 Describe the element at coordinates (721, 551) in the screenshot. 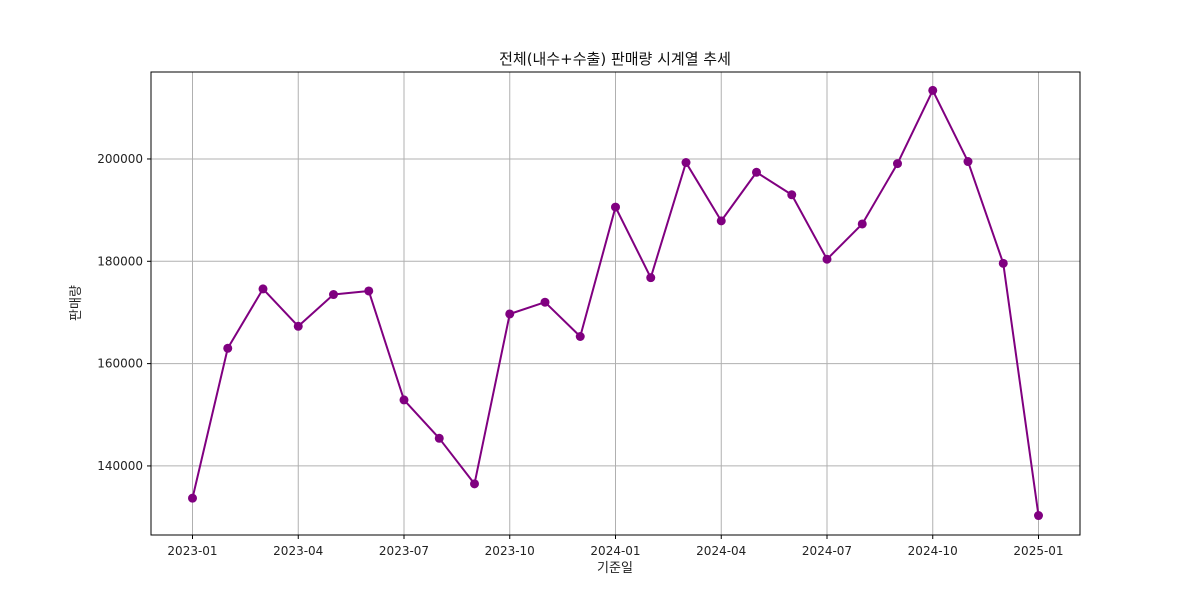

I see `x-tick-label: 2024-04` at that location.